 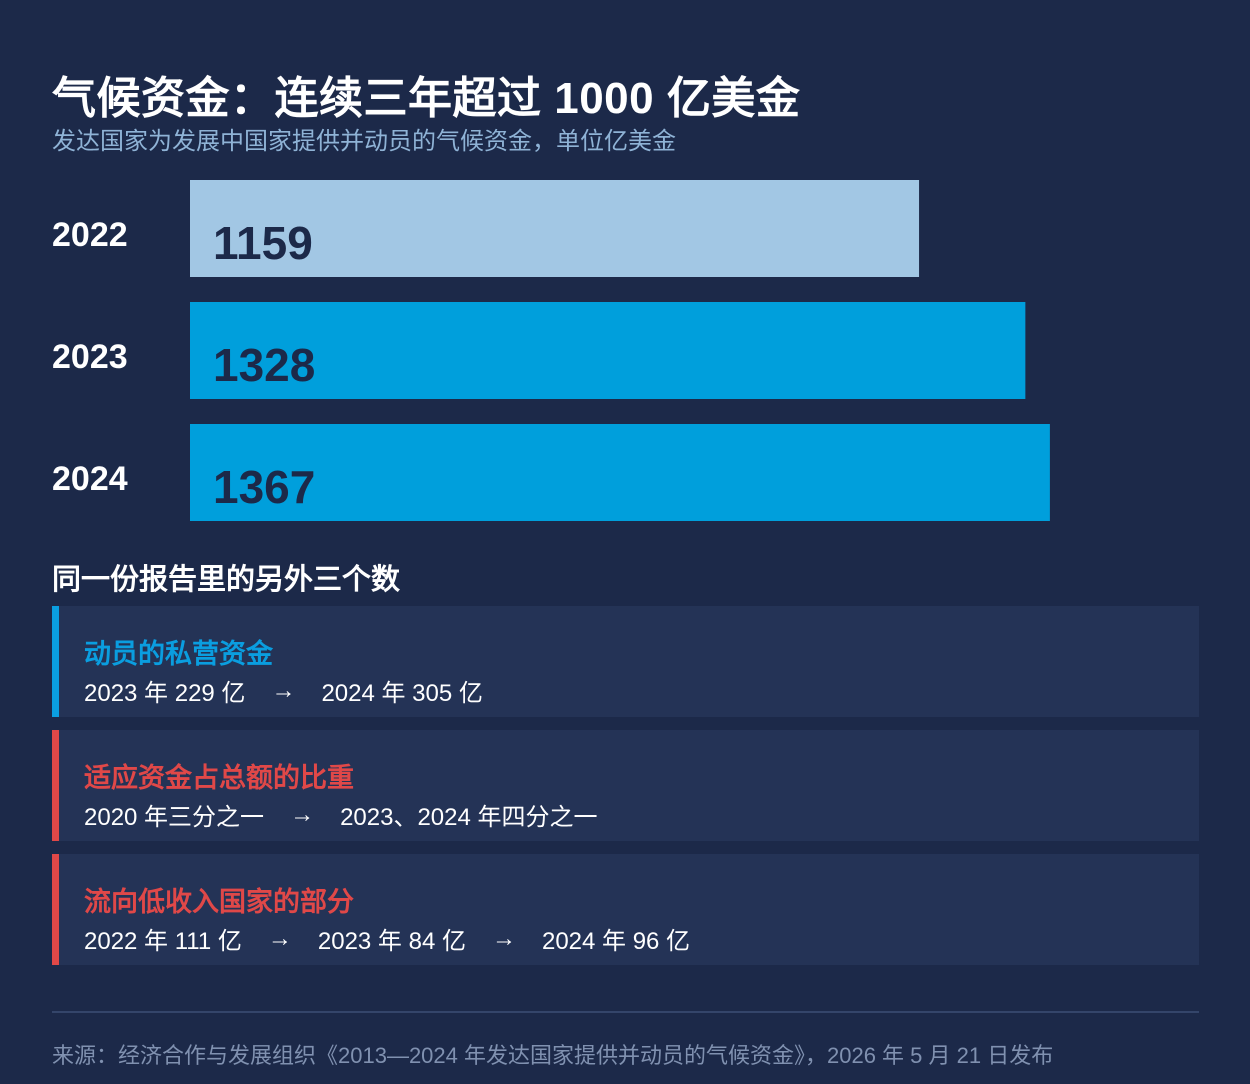 I want to click on card-values: 2020 年三分之一 → 2023、2024 年四分之一, so click(x=341, y=814).